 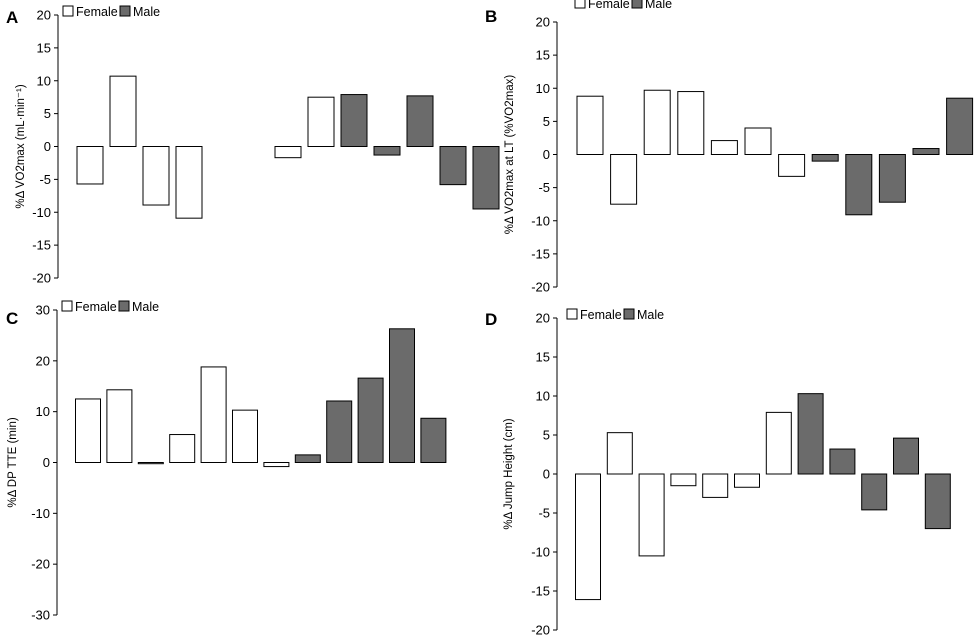 I want to click on y-axis-label: %Δ VO2max at LT (%VO2max), so click(x=510, y=155).